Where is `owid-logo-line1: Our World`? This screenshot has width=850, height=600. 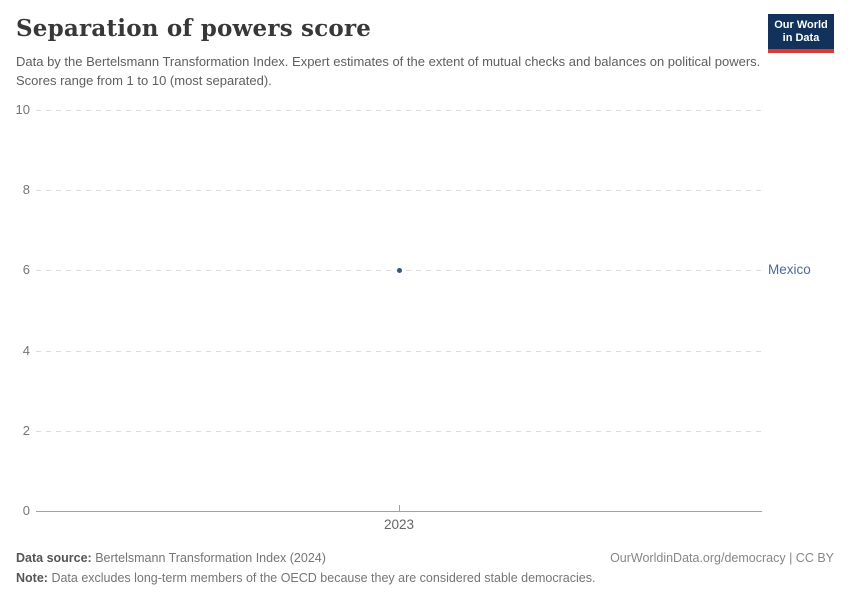 owid-logo-line1: Our World is located at coordinates (801, 25).